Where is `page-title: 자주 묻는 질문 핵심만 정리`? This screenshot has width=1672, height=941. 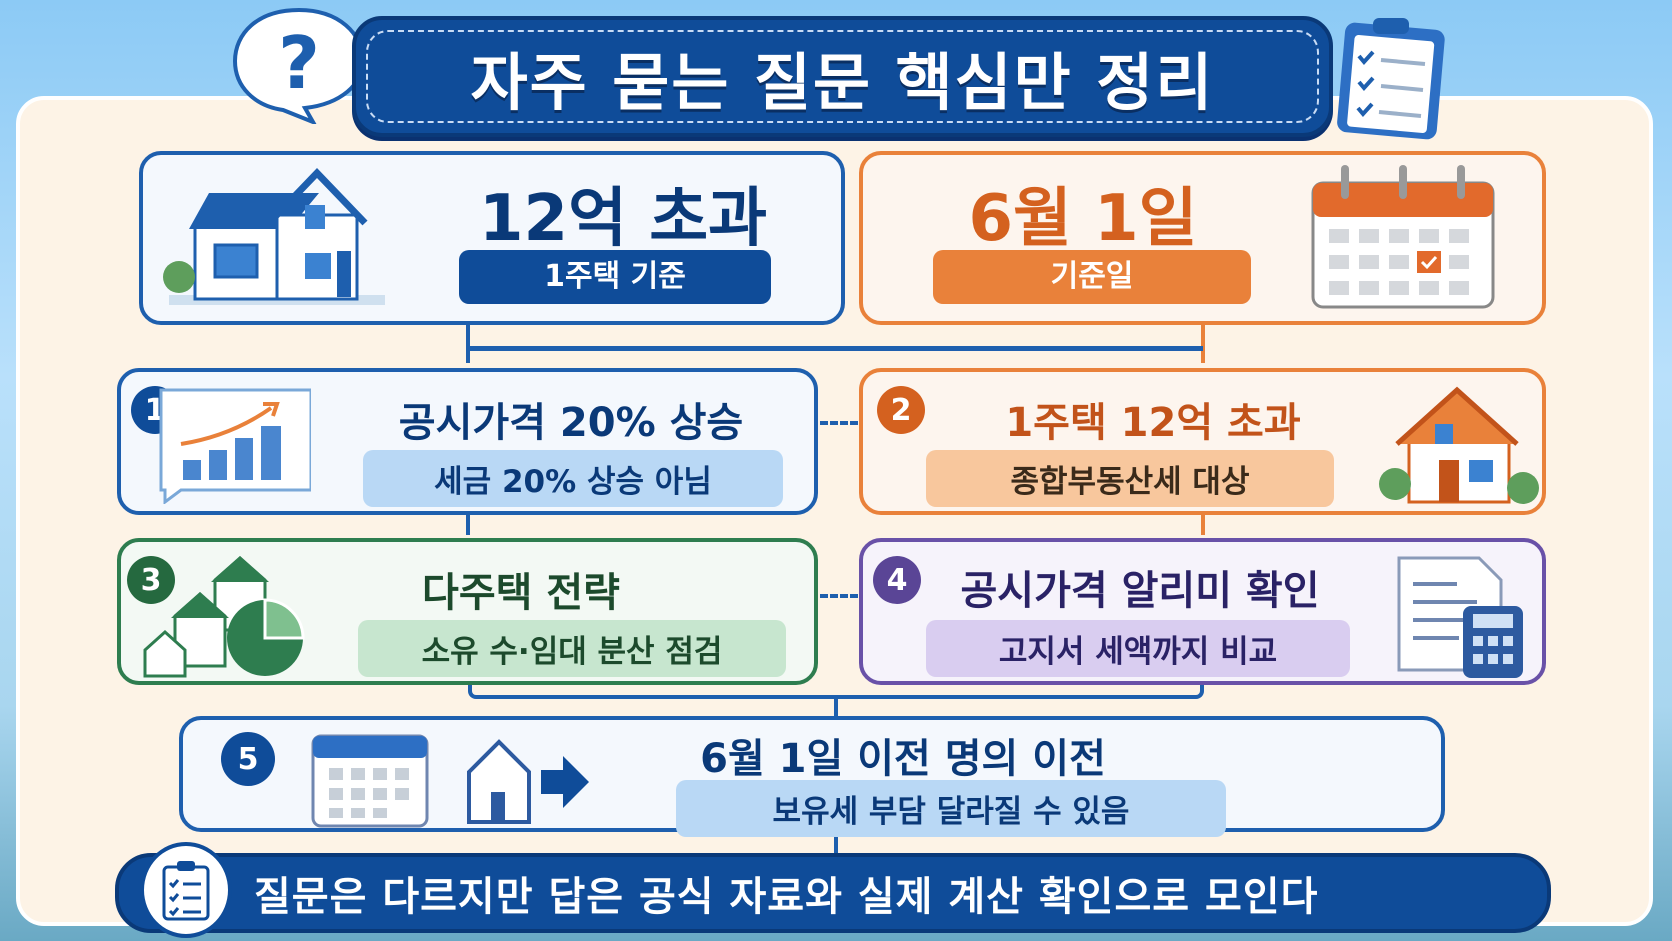
page-title: 자주 묻는 질문 핵심만 정리 is located at coordinates (842, 76).